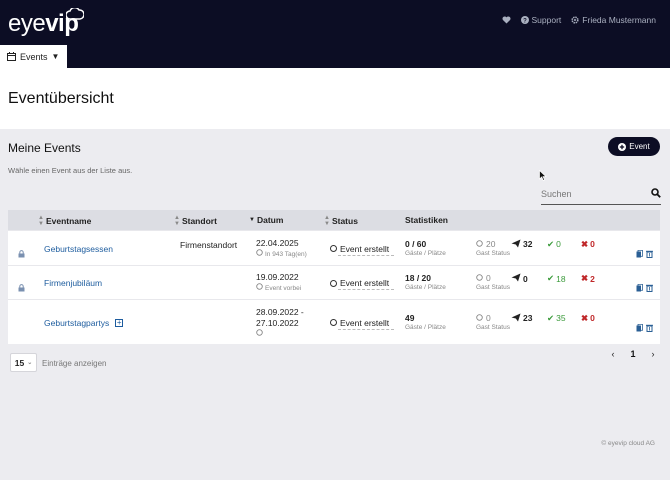  I want to click on gear-icon, so click(575, 20).